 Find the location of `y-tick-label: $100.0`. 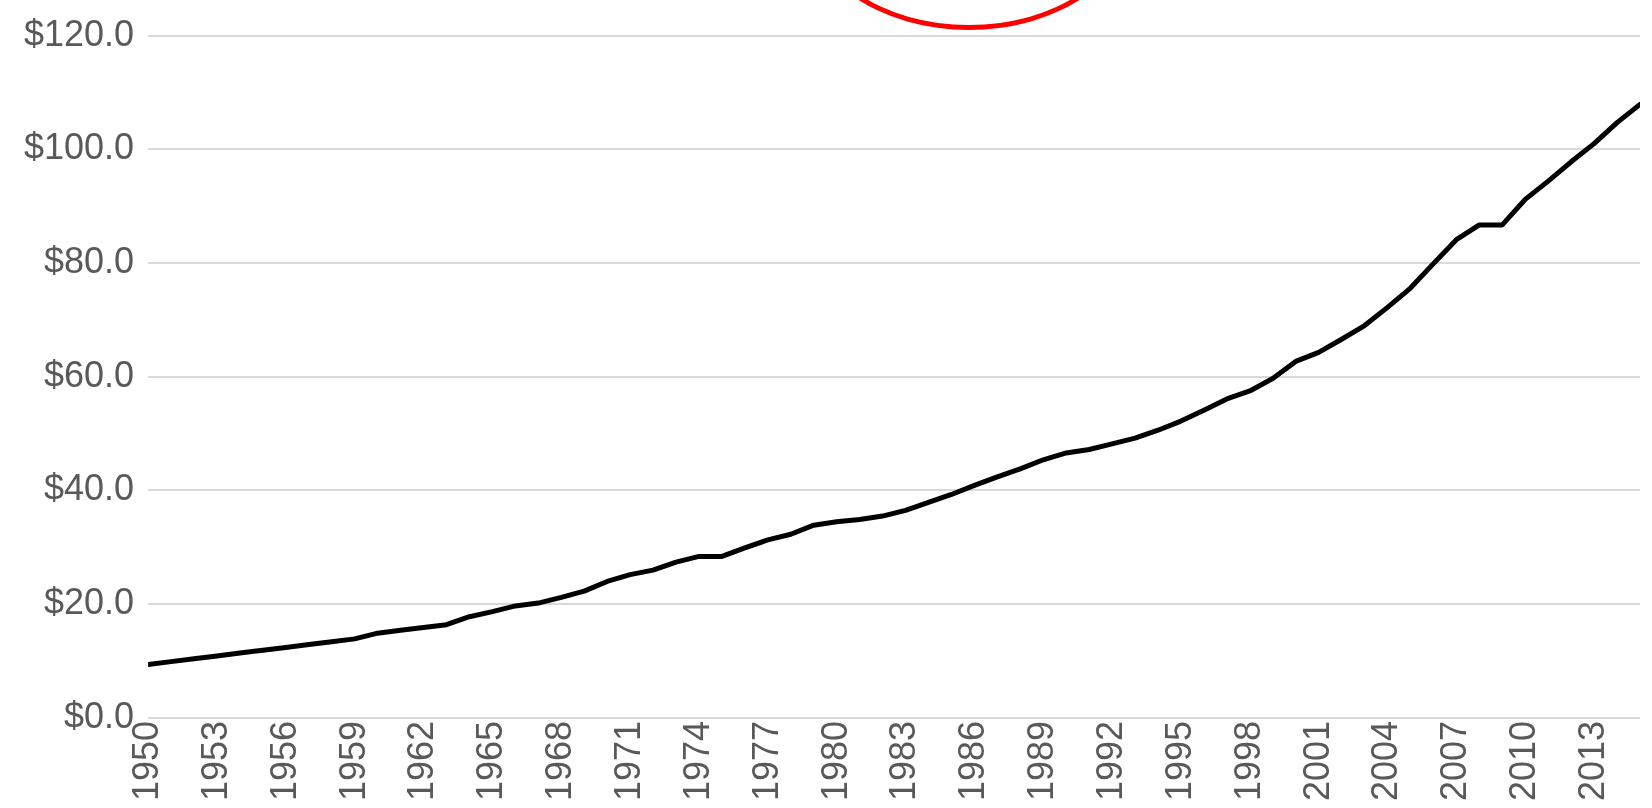

y-tick-label: $100.0 is located at coordinates (79, 147).